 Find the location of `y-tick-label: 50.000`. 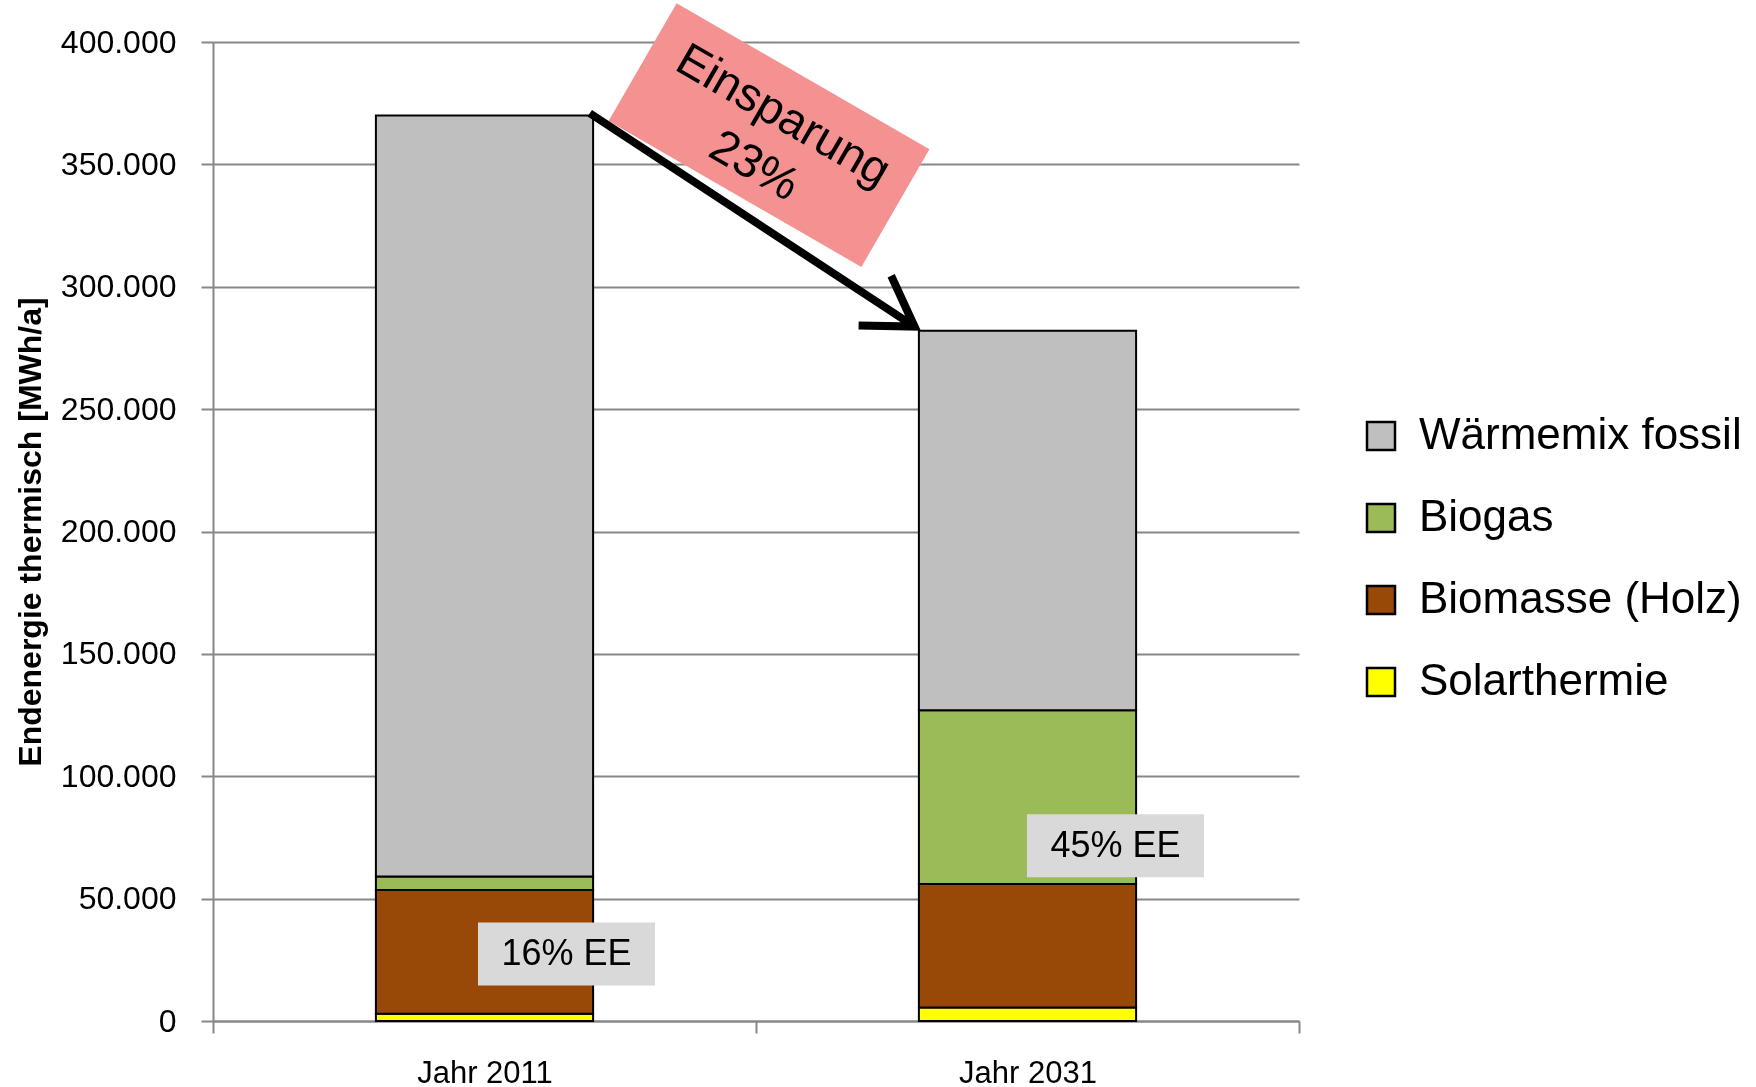

y-tick-label: 50.000 is located at coordinates (127, 898).